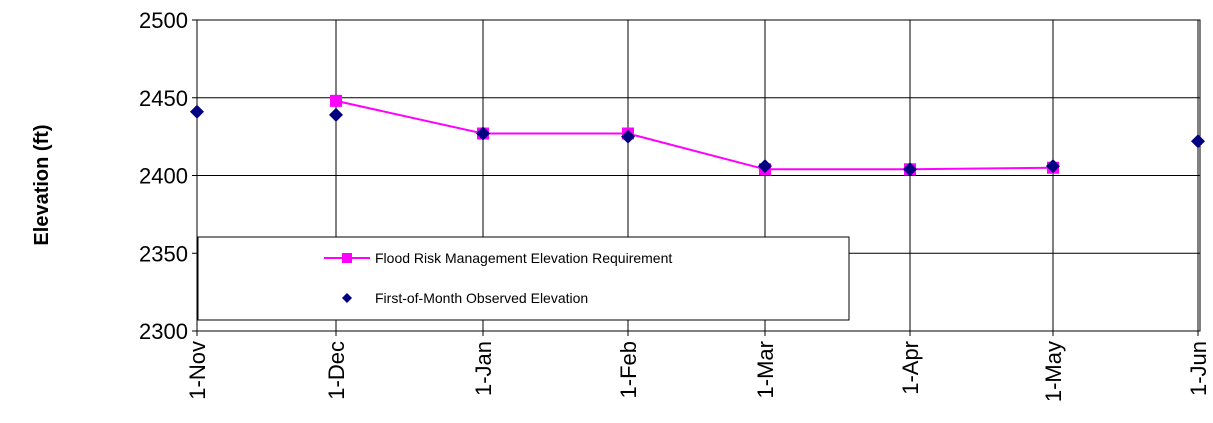 The image size is (1213, 423). Describe the element at coordinates (163, 253) in the screenshot. I see `y-tick-label: 2350` at that location.